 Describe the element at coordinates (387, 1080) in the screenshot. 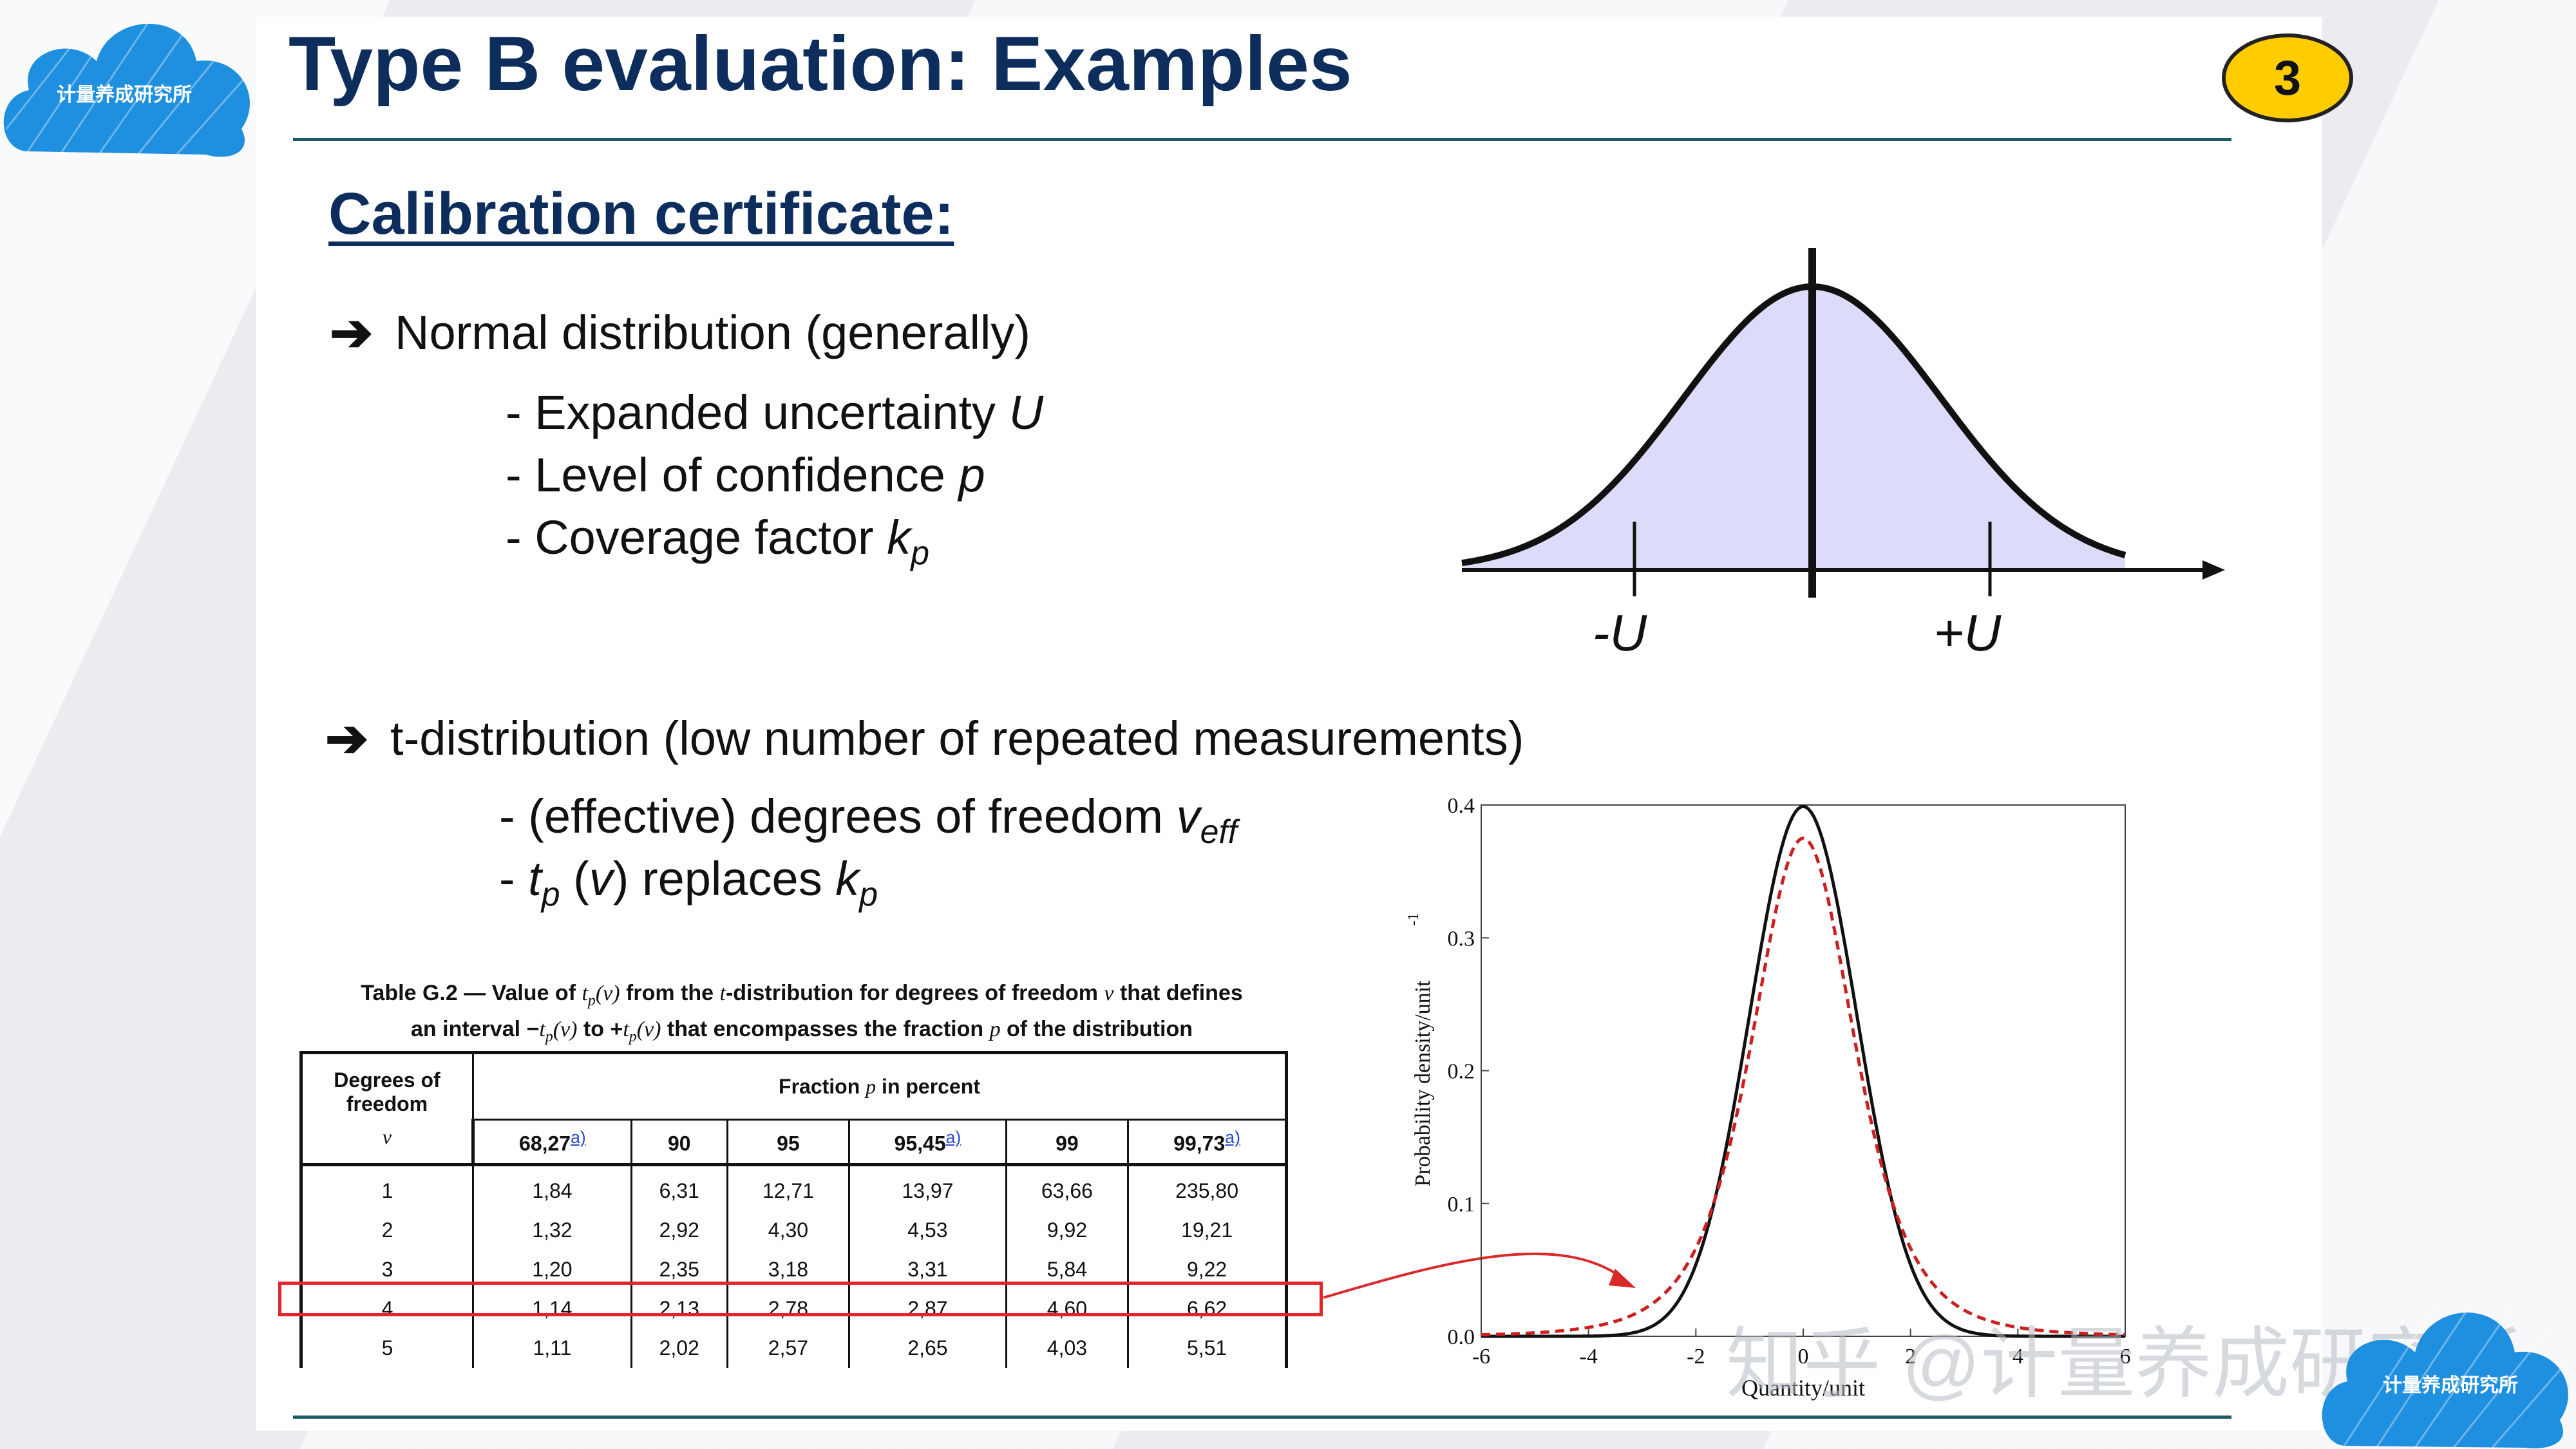

I see `dof-header-line1: Degrees of` at that location.